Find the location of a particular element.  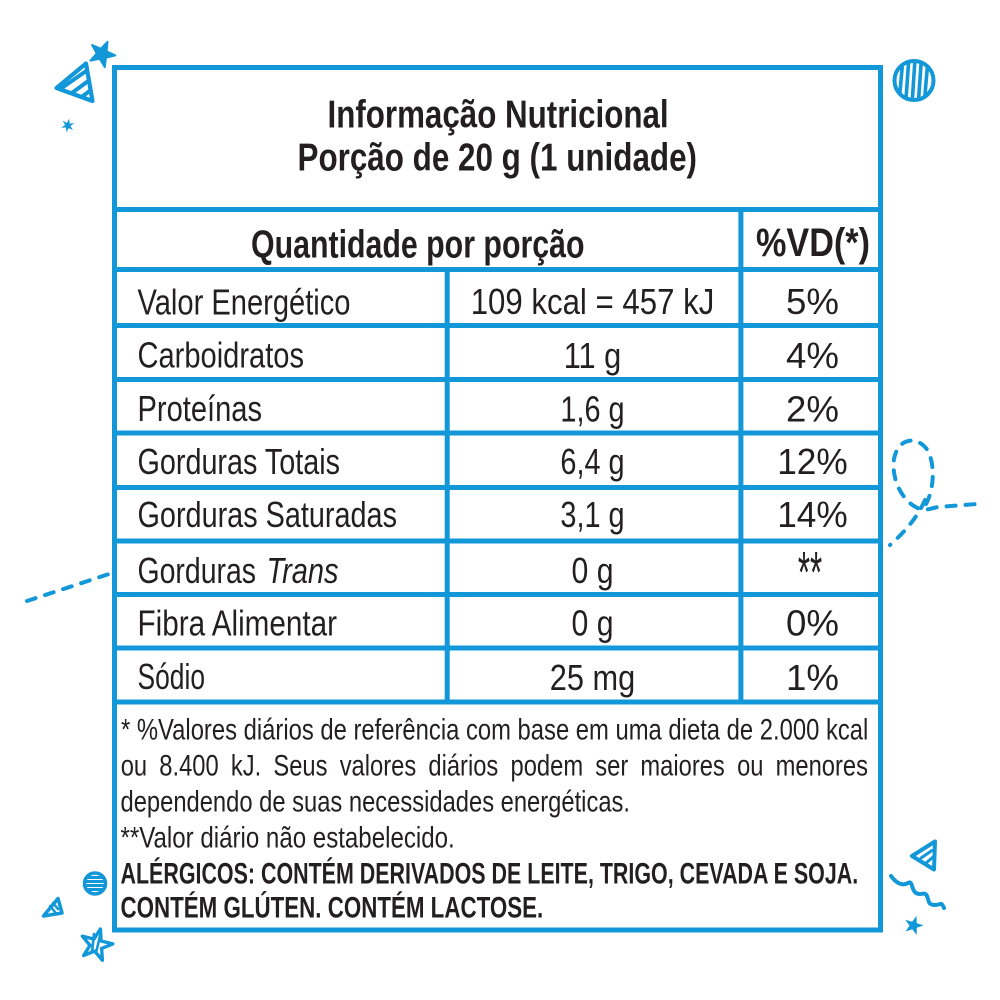

svg-text: 2% is located at coordinates (812, 409).